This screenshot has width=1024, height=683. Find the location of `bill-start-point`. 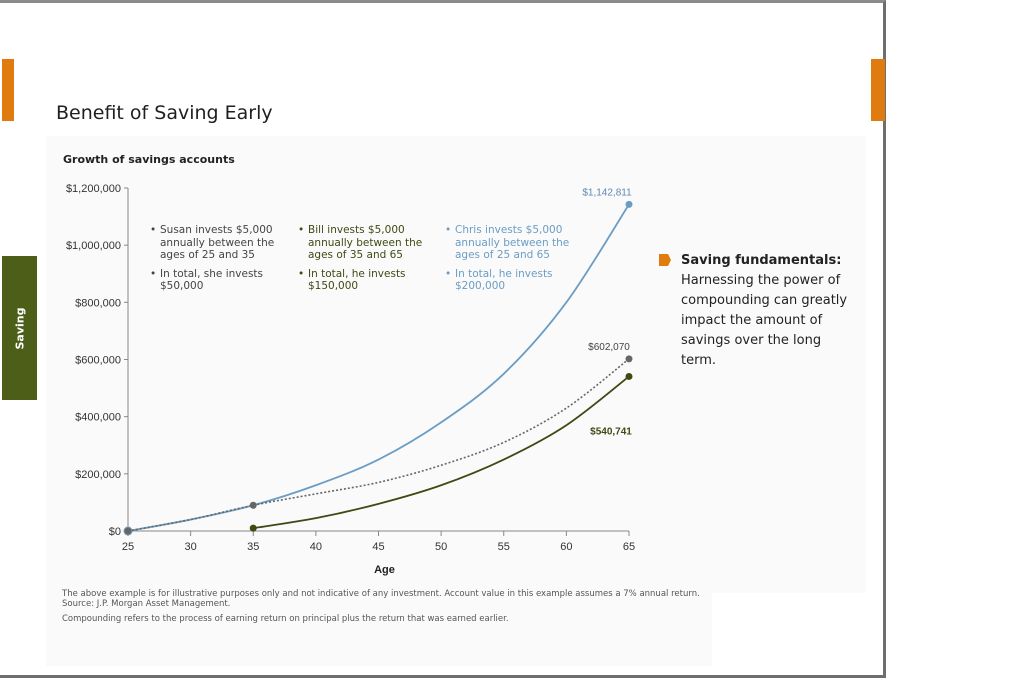

bill-start-point is located at coordinates (253, 528).